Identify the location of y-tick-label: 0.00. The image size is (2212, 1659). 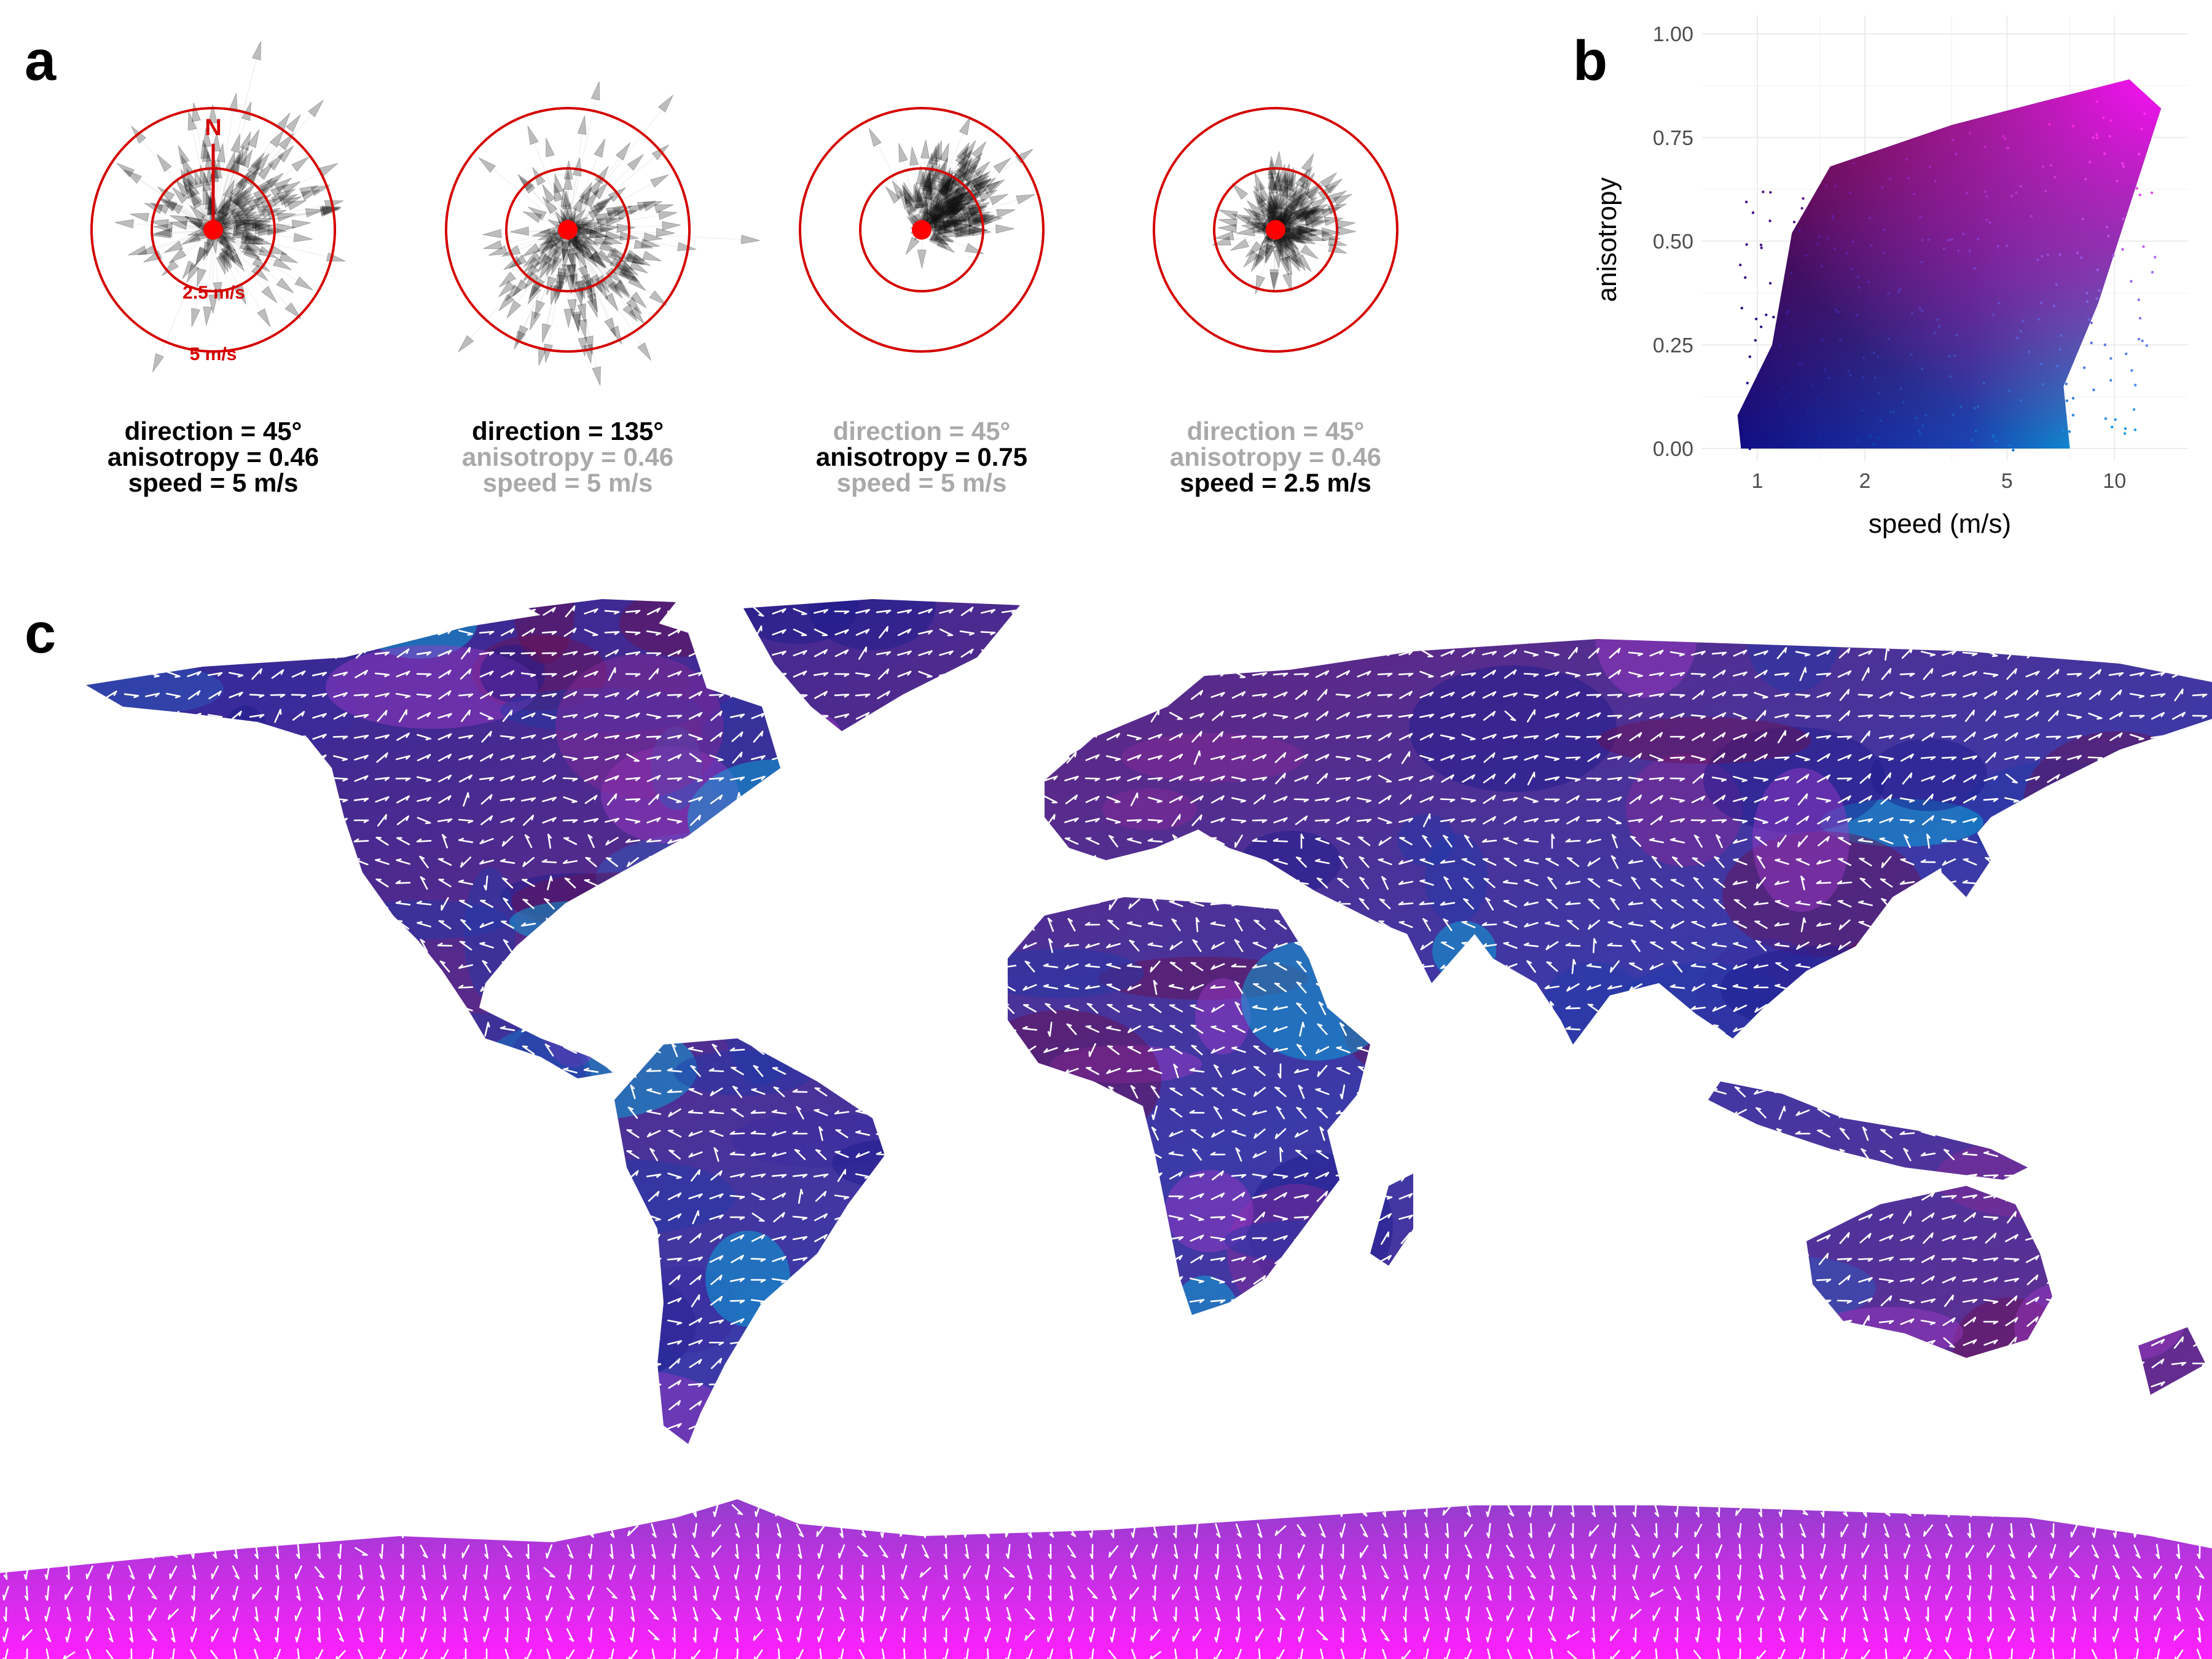
(1673, 449).